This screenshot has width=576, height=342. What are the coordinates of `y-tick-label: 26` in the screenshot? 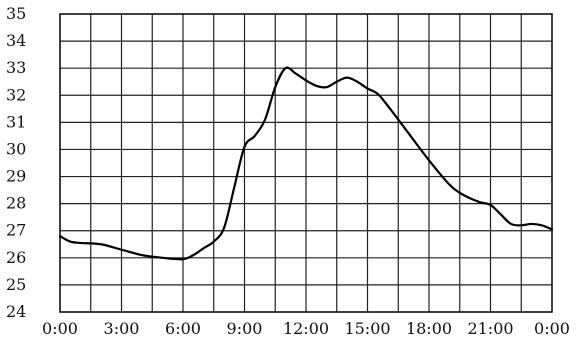 It's located at (16, 257).